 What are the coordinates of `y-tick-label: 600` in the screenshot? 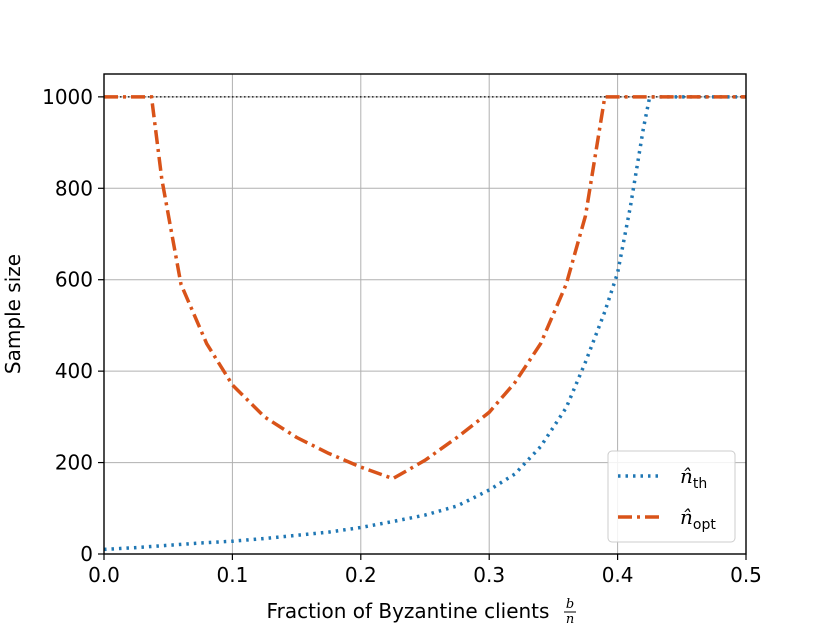 It's located at (74, 280).